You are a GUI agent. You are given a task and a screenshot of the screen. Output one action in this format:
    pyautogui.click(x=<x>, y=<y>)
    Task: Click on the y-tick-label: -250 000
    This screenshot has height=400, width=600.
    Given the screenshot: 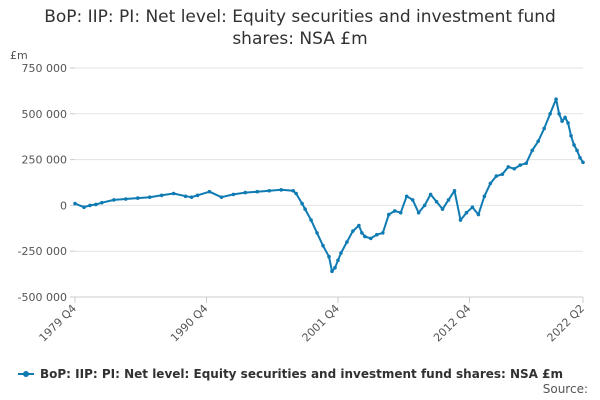 What is the action you would take?
    pyautogui.click(x=42, y=251)
    